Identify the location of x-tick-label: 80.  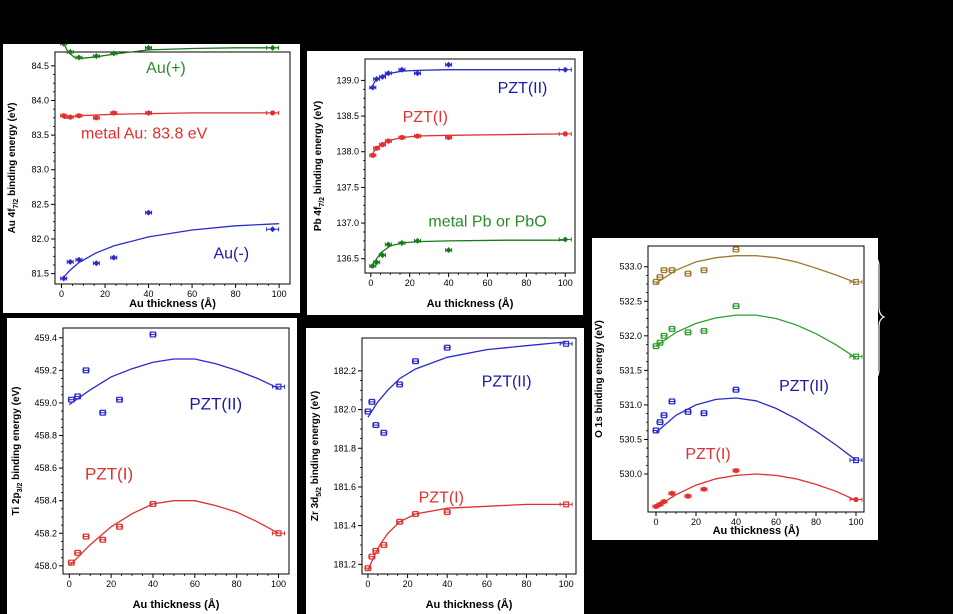
(816, 522).